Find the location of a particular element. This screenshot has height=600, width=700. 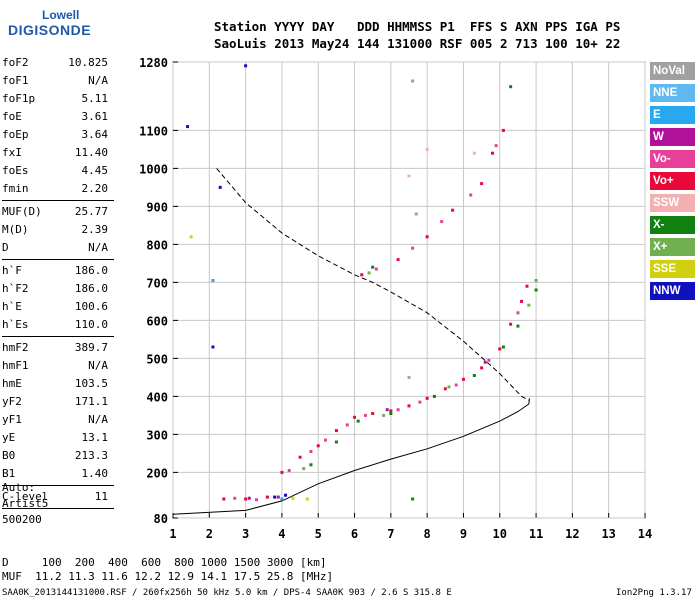

legend-item-nnw: NNW is located at coordinates (672, 291).